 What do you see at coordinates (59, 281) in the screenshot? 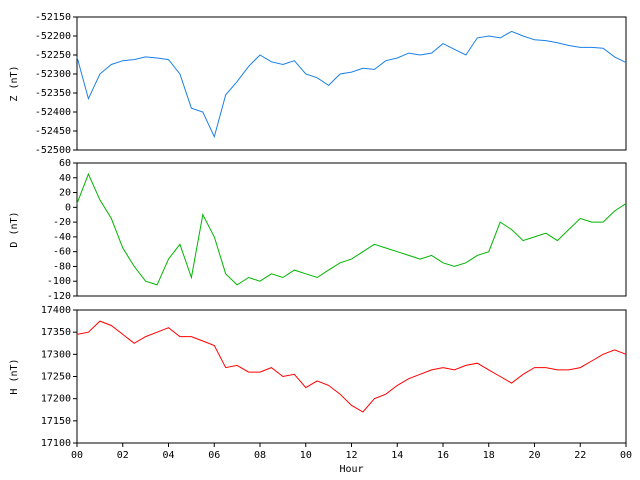
I see `y-tick-label: -100` at bounding box center [59, 281].